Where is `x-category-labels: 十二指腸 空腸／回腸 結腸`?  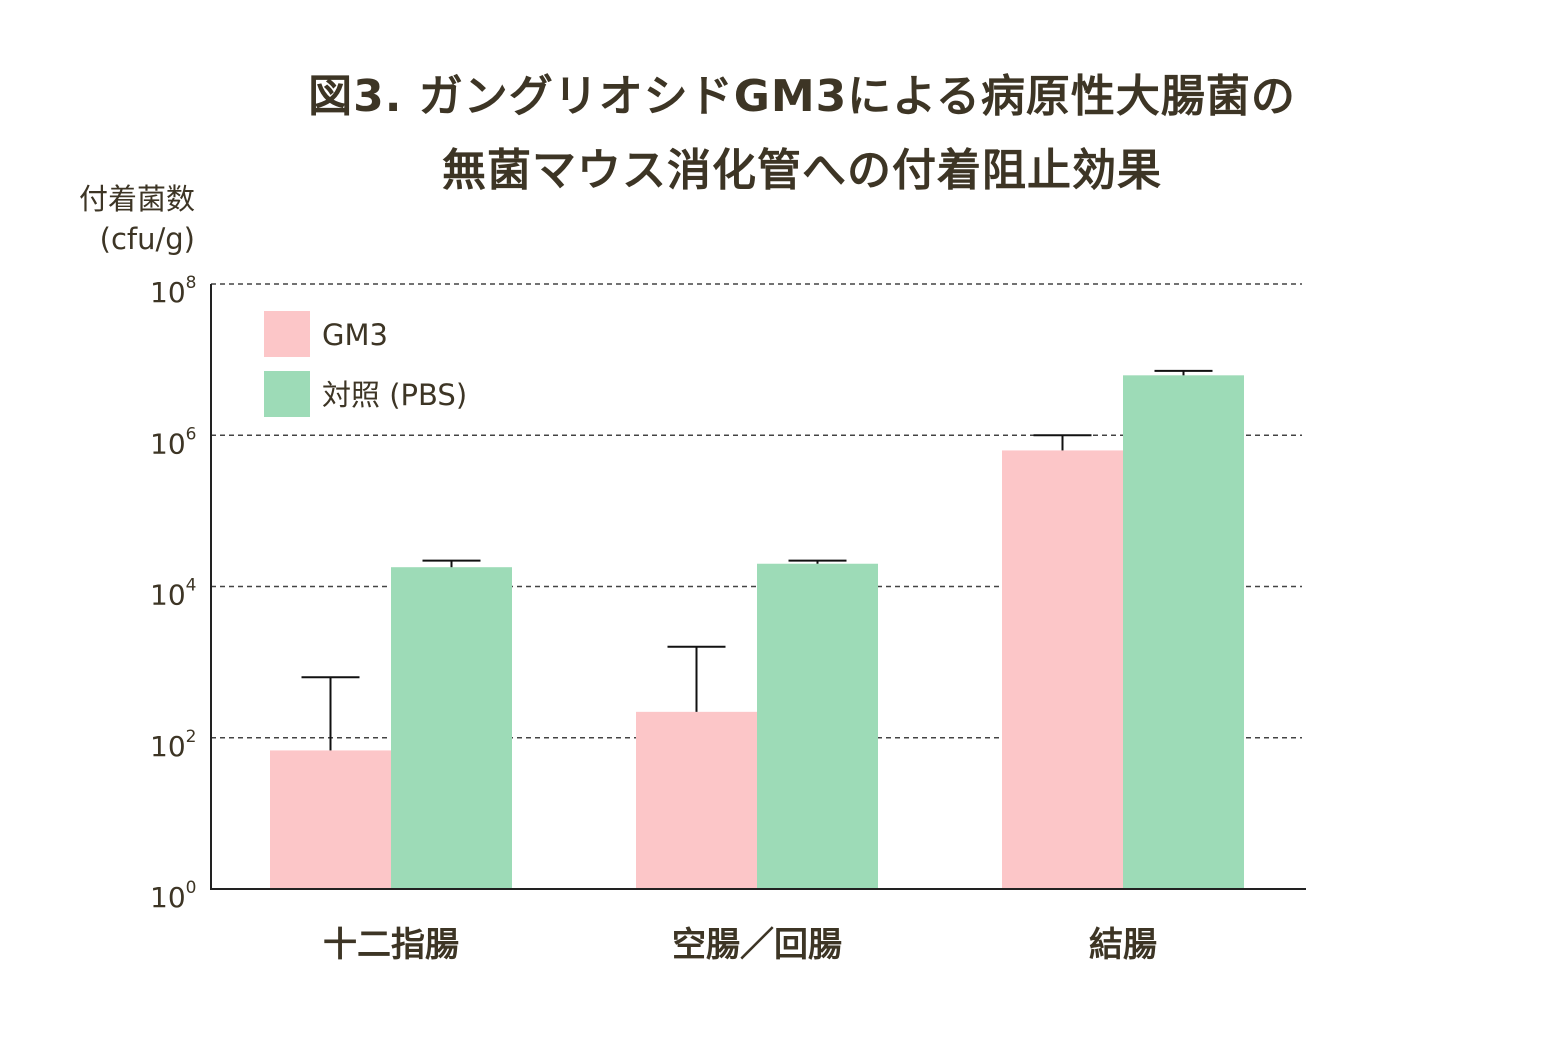
x-category-labels: 十二指腸 空腸／回腸 結腸 is located at coordinates (740, 945).